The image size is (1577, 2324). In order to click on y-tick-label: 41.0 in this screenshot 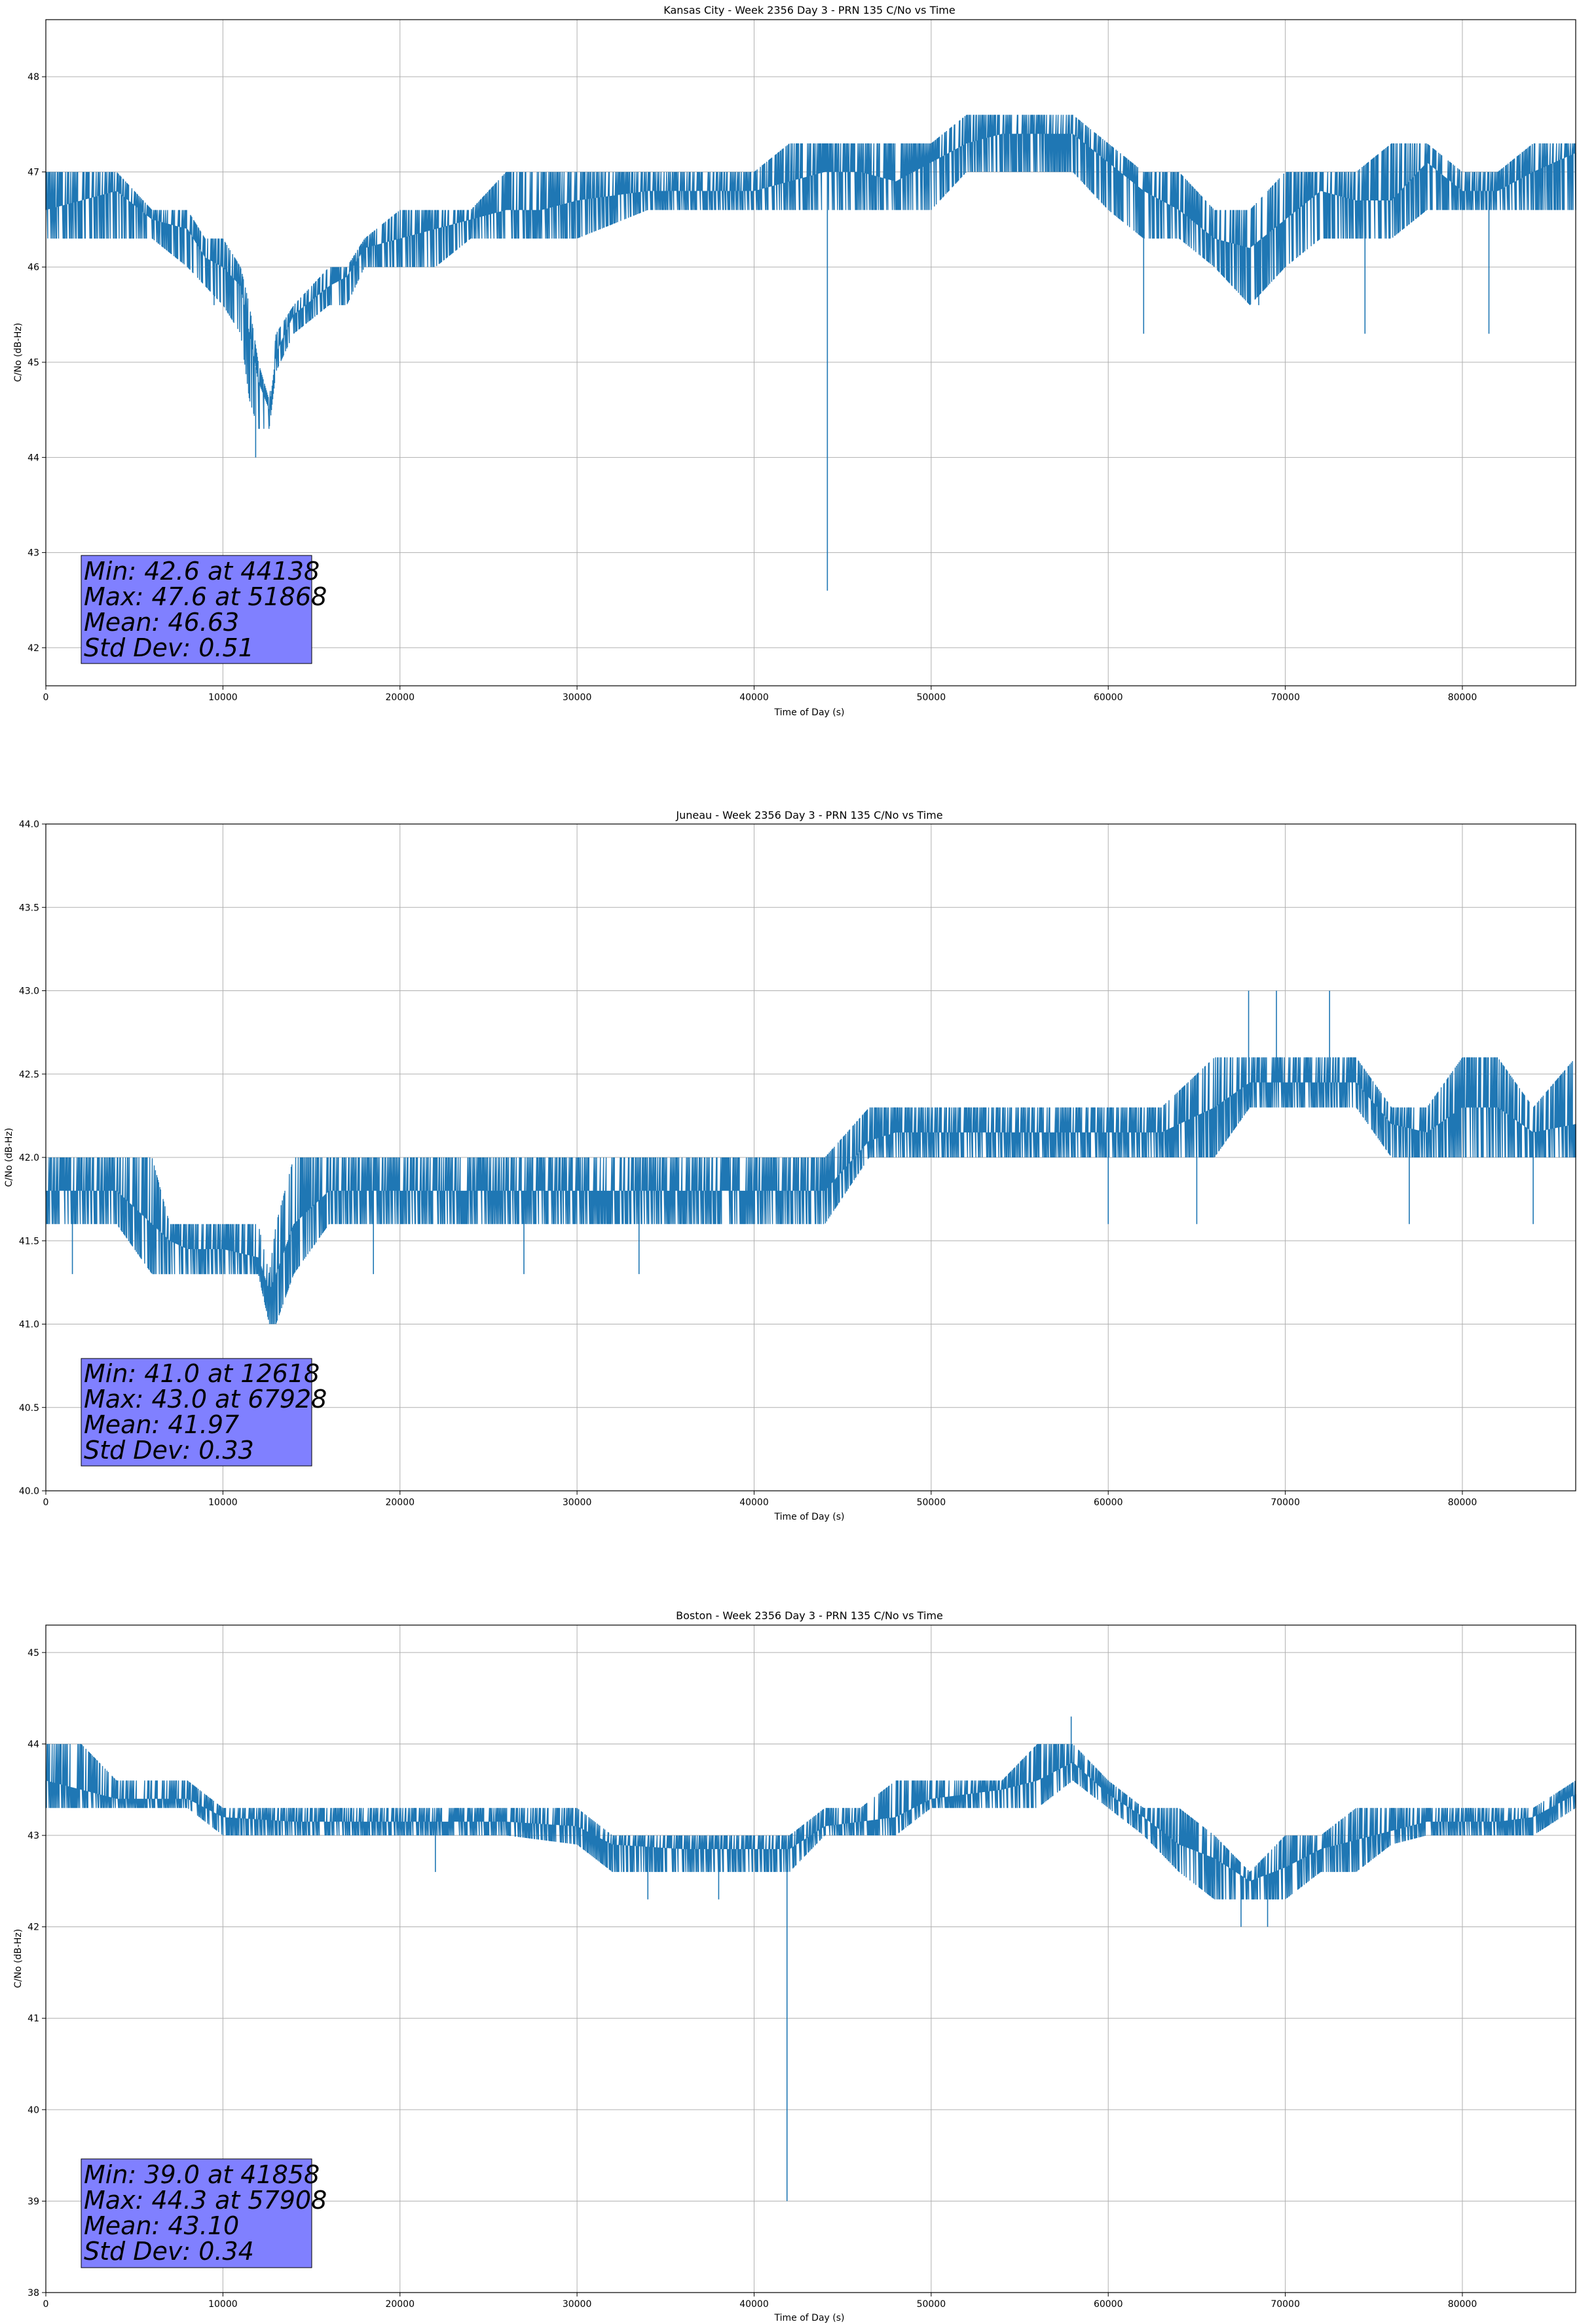, I will do `click(29, 1325)`.